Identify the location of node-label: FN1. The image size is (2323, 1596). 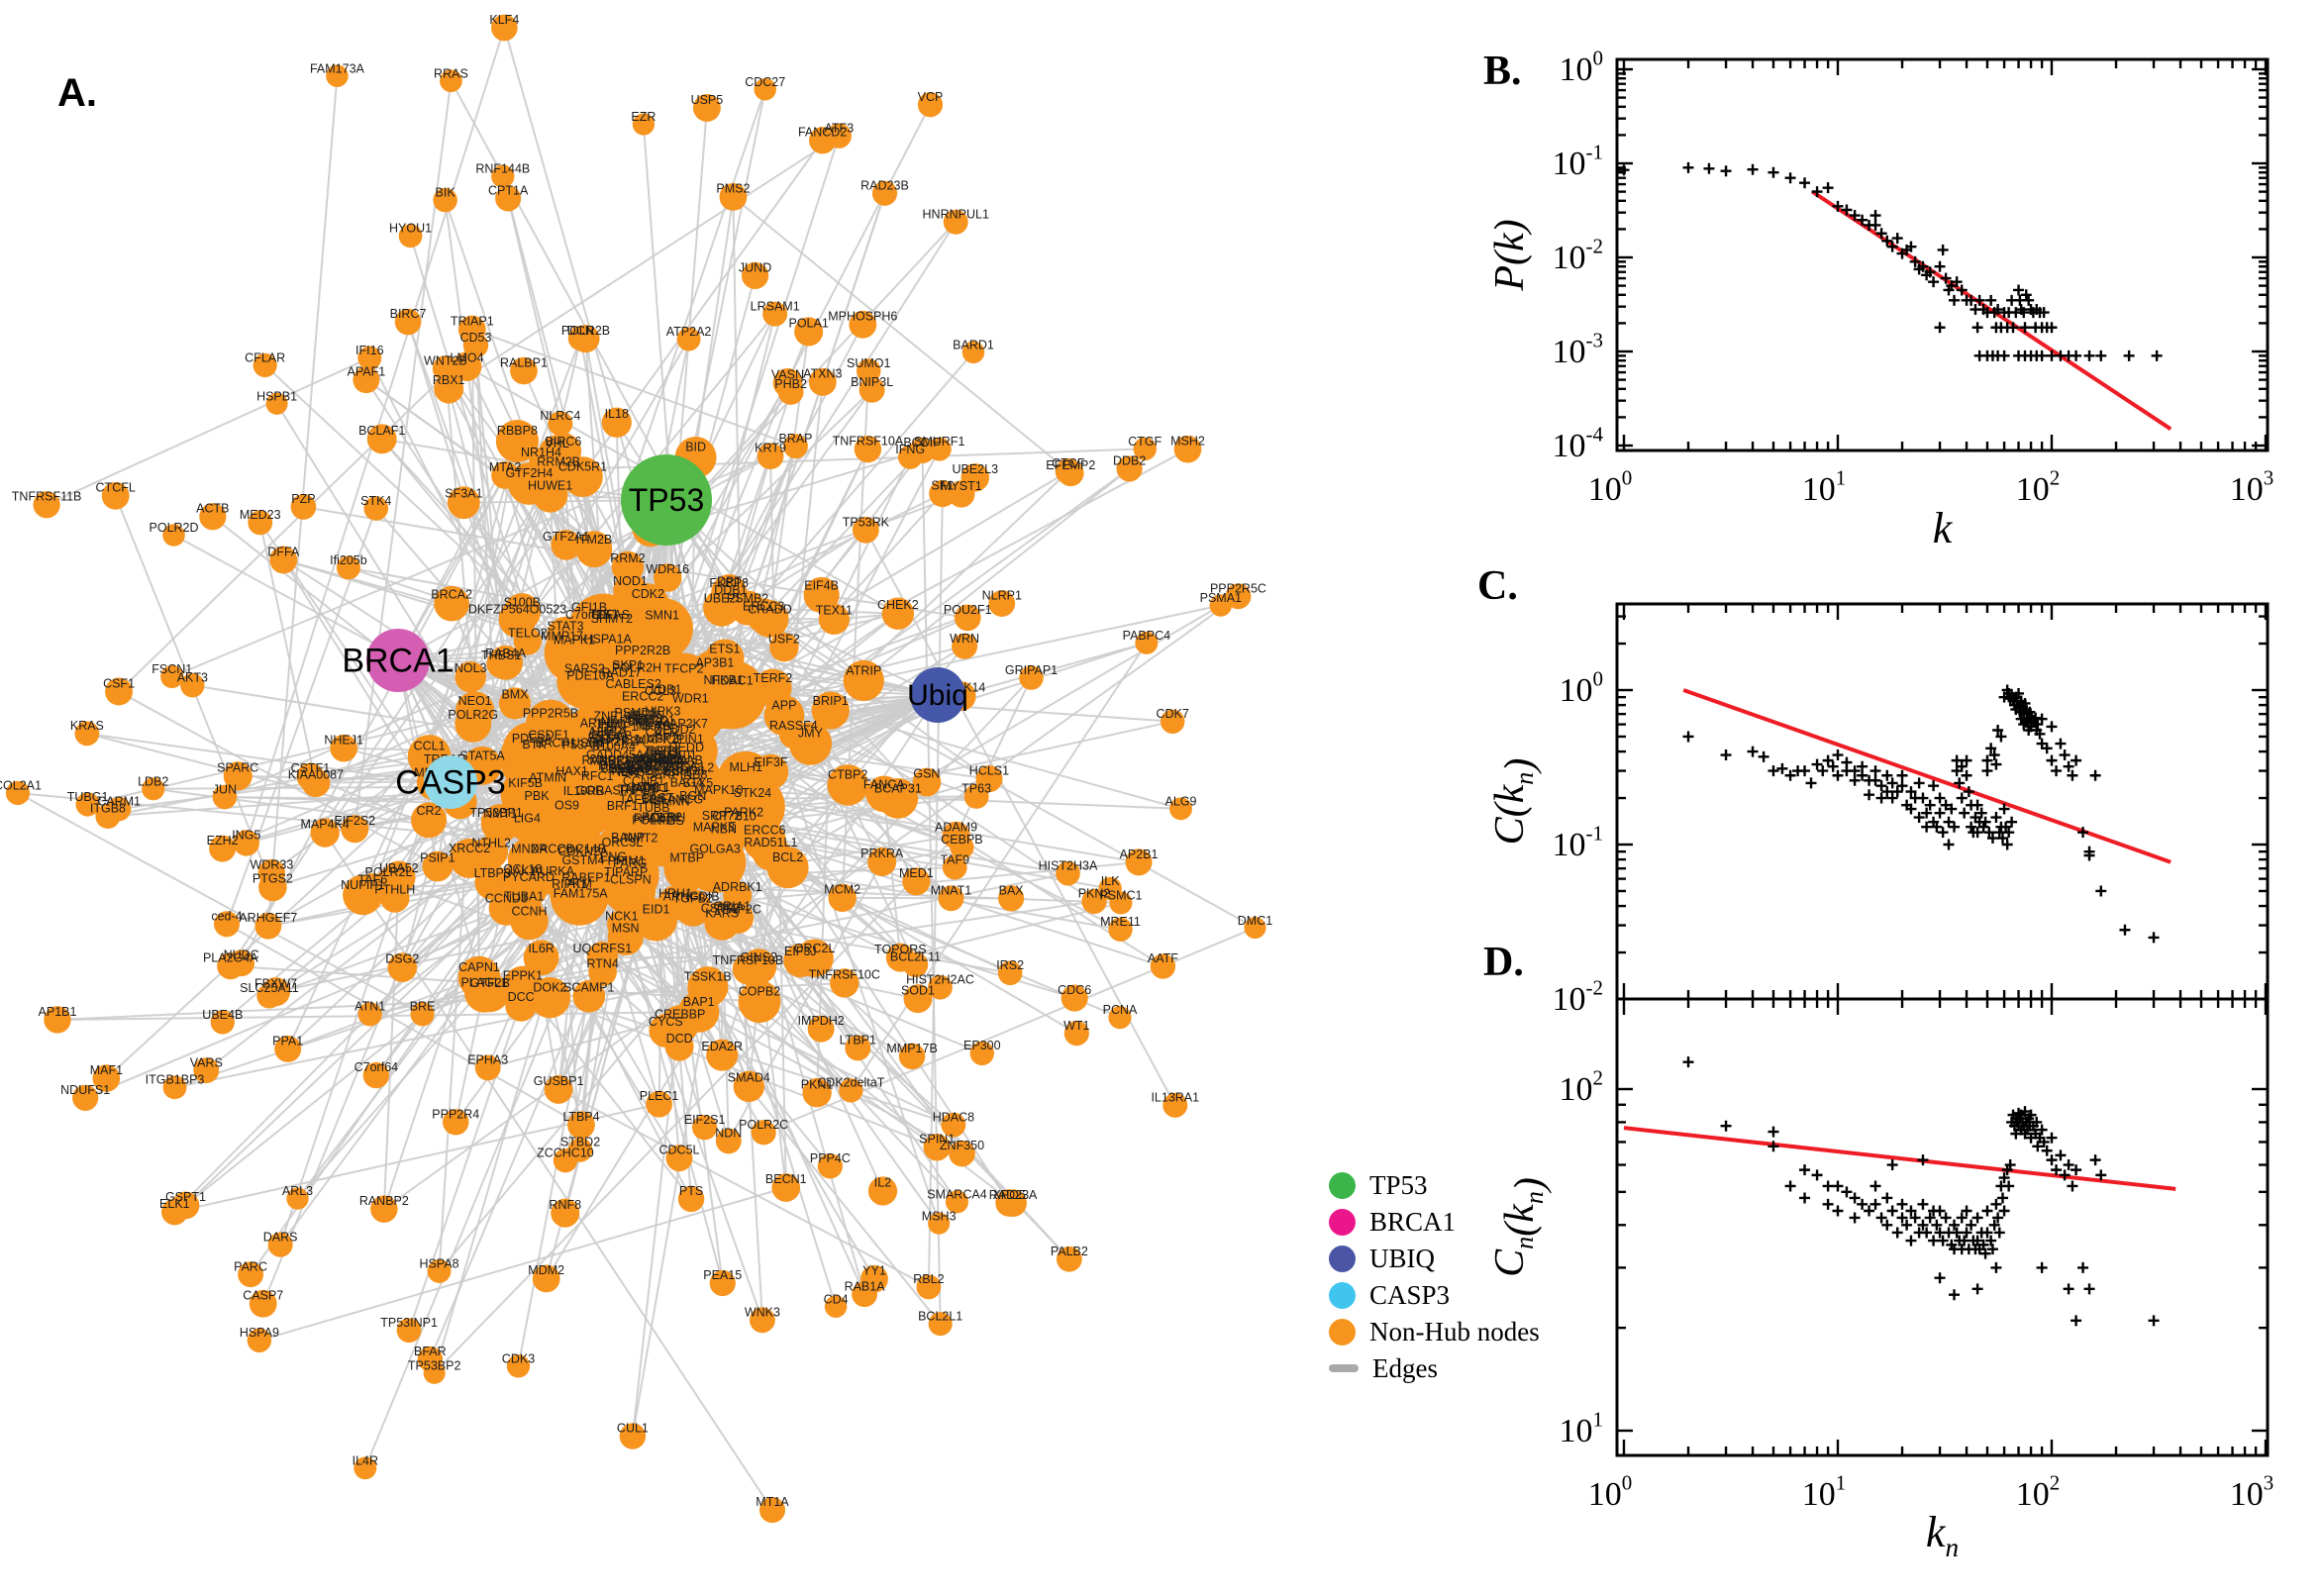
(630, 771).